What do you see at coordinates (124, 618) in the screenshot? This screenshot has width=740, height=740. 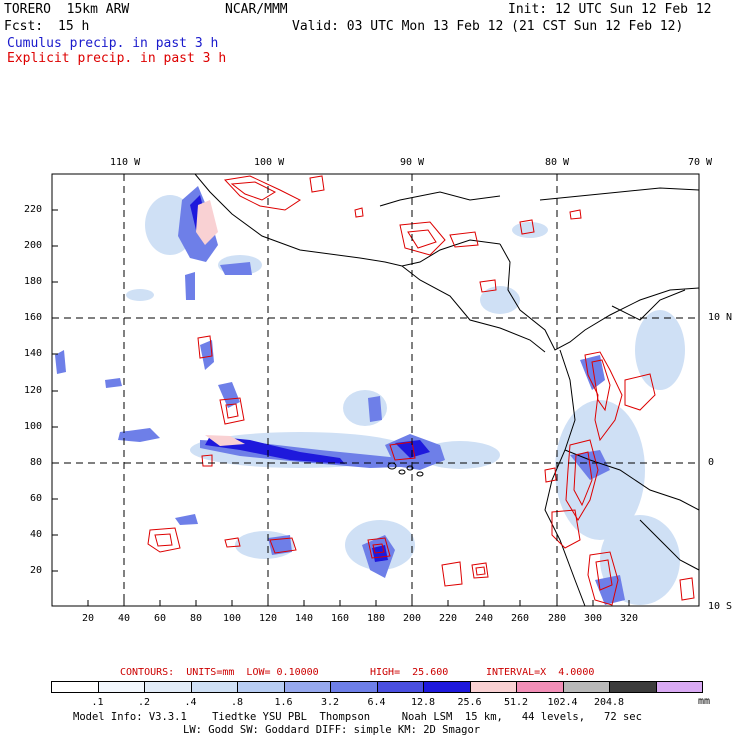 I see `x-tick: 40` at bounding box center [124, 618].